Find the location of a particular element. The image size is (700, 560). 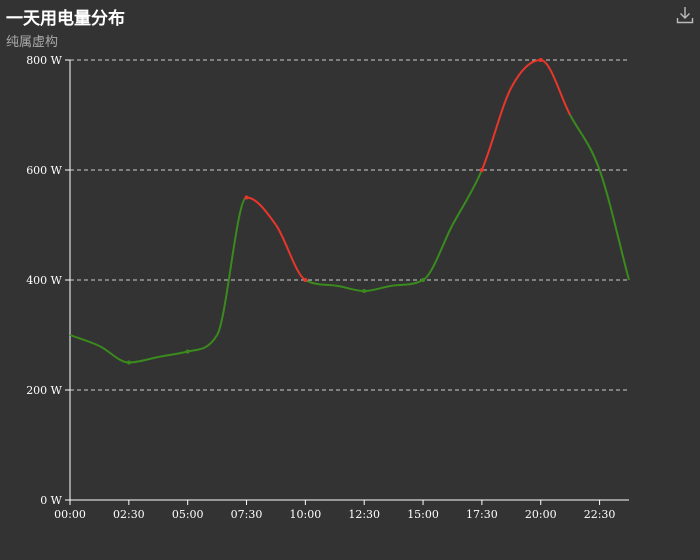

chart-subtitle: 纯属虚构 is located at coordinates (32, 42).